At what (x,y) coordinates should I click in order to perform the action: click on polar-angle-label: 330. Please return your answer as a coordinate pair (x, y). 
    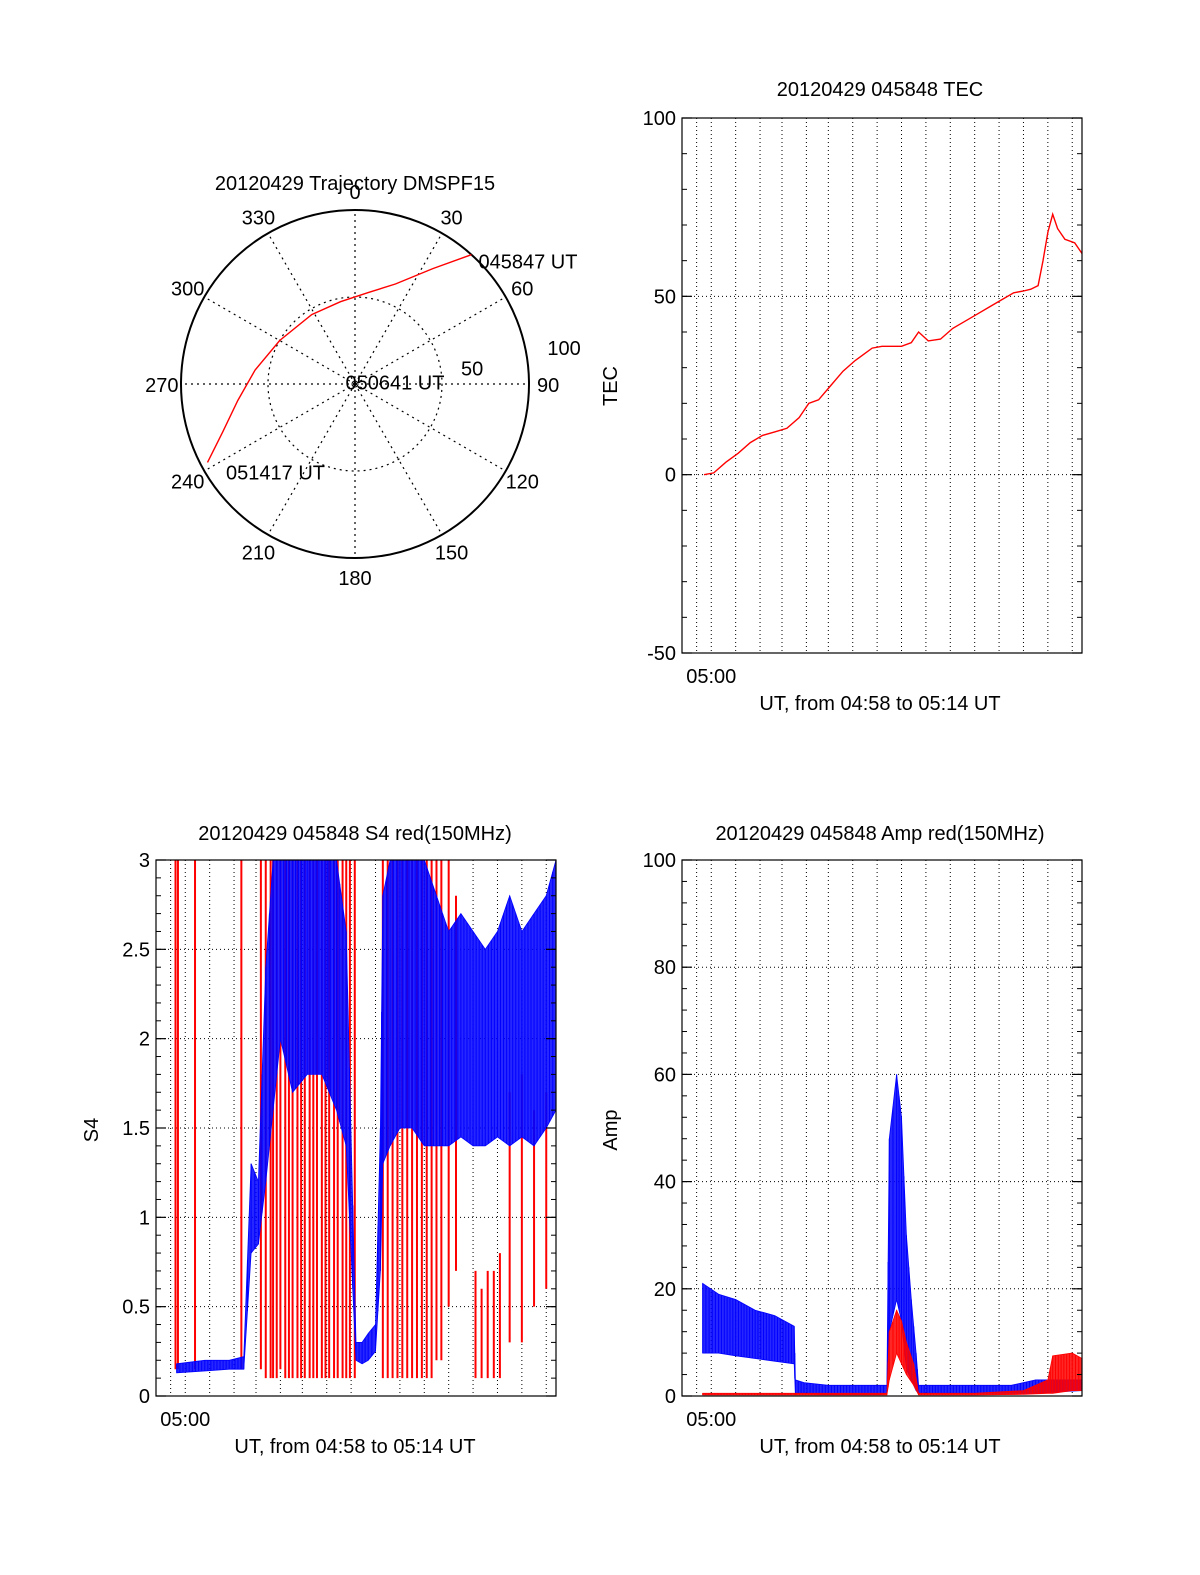
    Looking at the image, I should click on (258, 219).